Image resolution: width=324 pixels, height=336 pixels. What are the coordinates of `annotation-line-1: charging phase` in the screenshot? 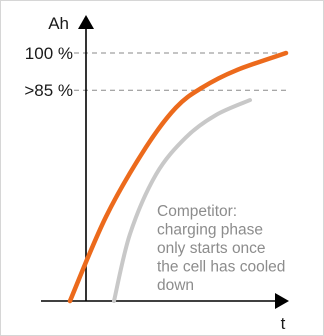 It's located at (210, 230).